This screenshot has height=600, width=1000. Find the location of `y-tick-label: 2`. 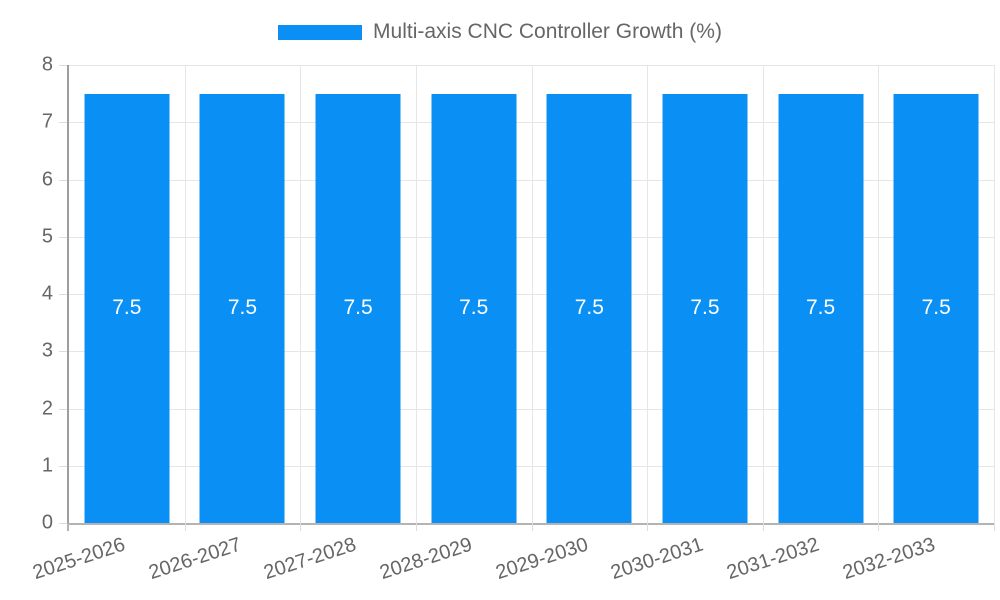

y-tick-label: 2 is located at coordinates (47, 408).